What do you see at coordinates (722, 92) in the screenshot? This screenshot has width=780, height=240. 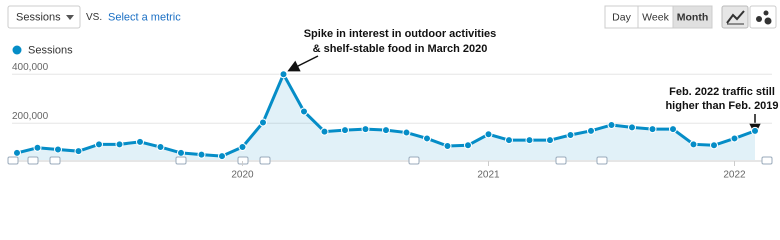 I see `annotation-text: Feb. 2022 traffic still` at bounding box center [722, 92].